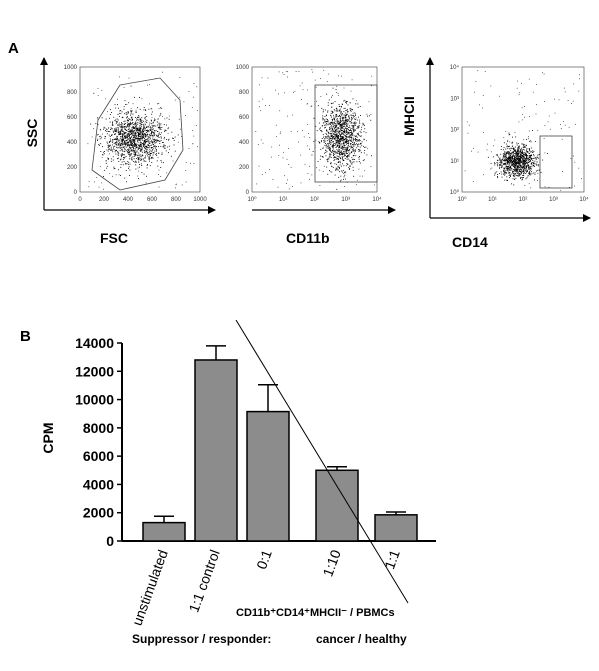 This screenshot has height=671, width=599. Describe the element at coordinates (314, 200) in the screenshot. I see `scatter2-x-tick: 10²` at that location.